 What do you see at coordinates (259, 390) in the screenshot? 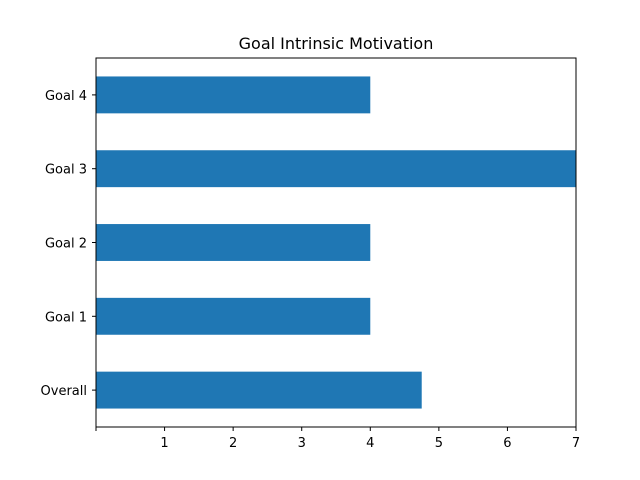
I see `bar-overall` at bounding box center [259, 390].